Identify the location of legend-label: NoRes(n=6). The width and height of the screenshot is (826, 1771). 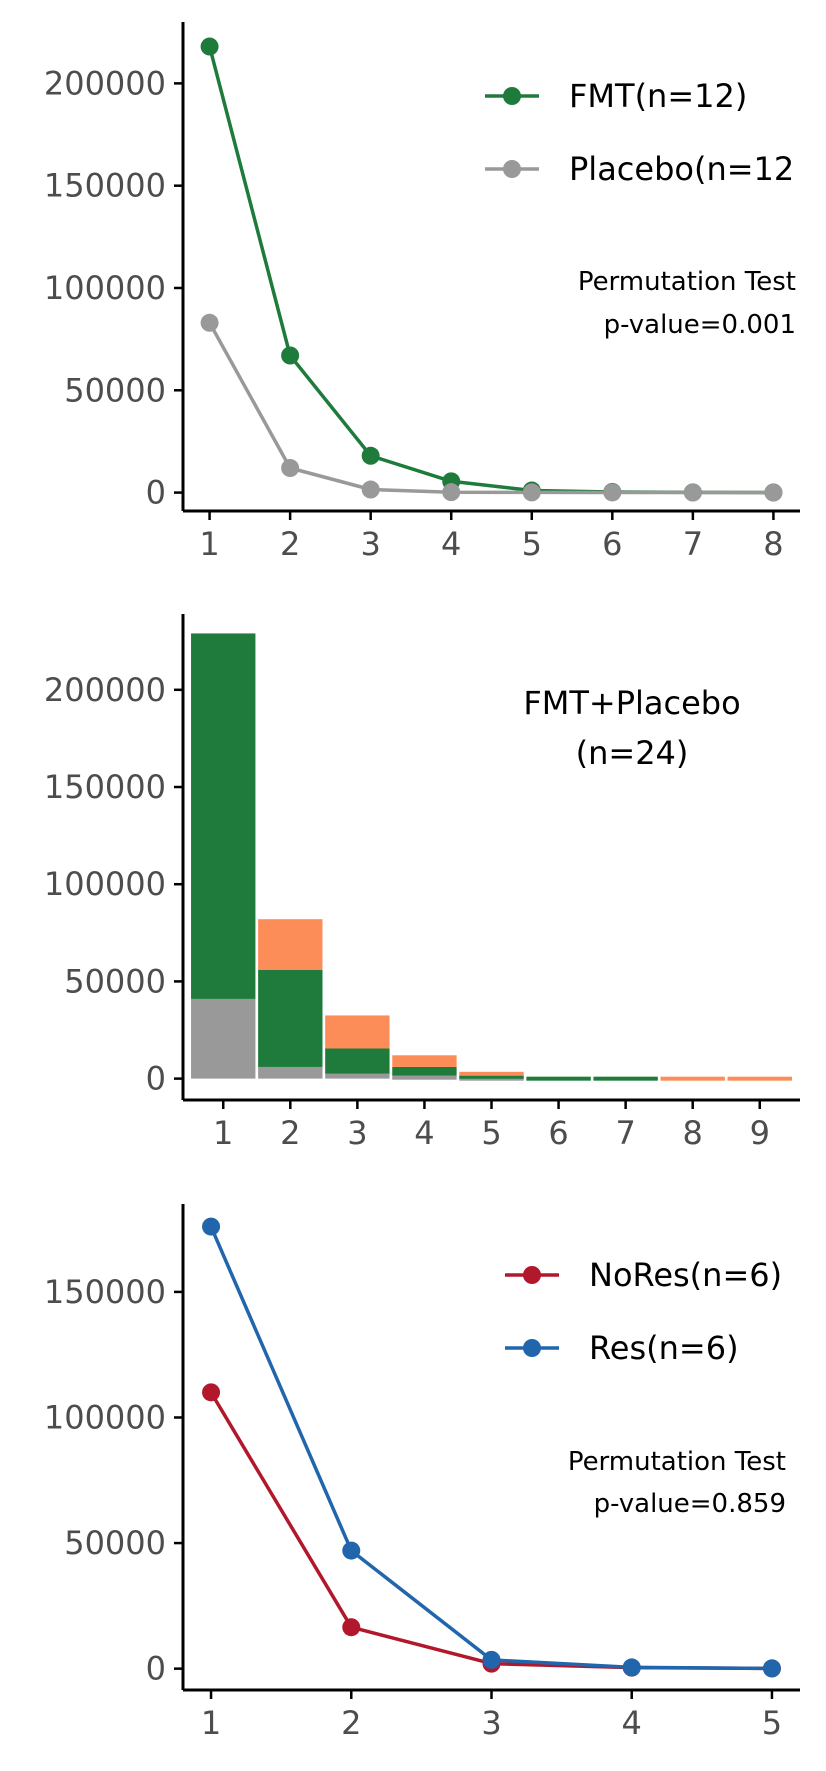
(685, 1275).